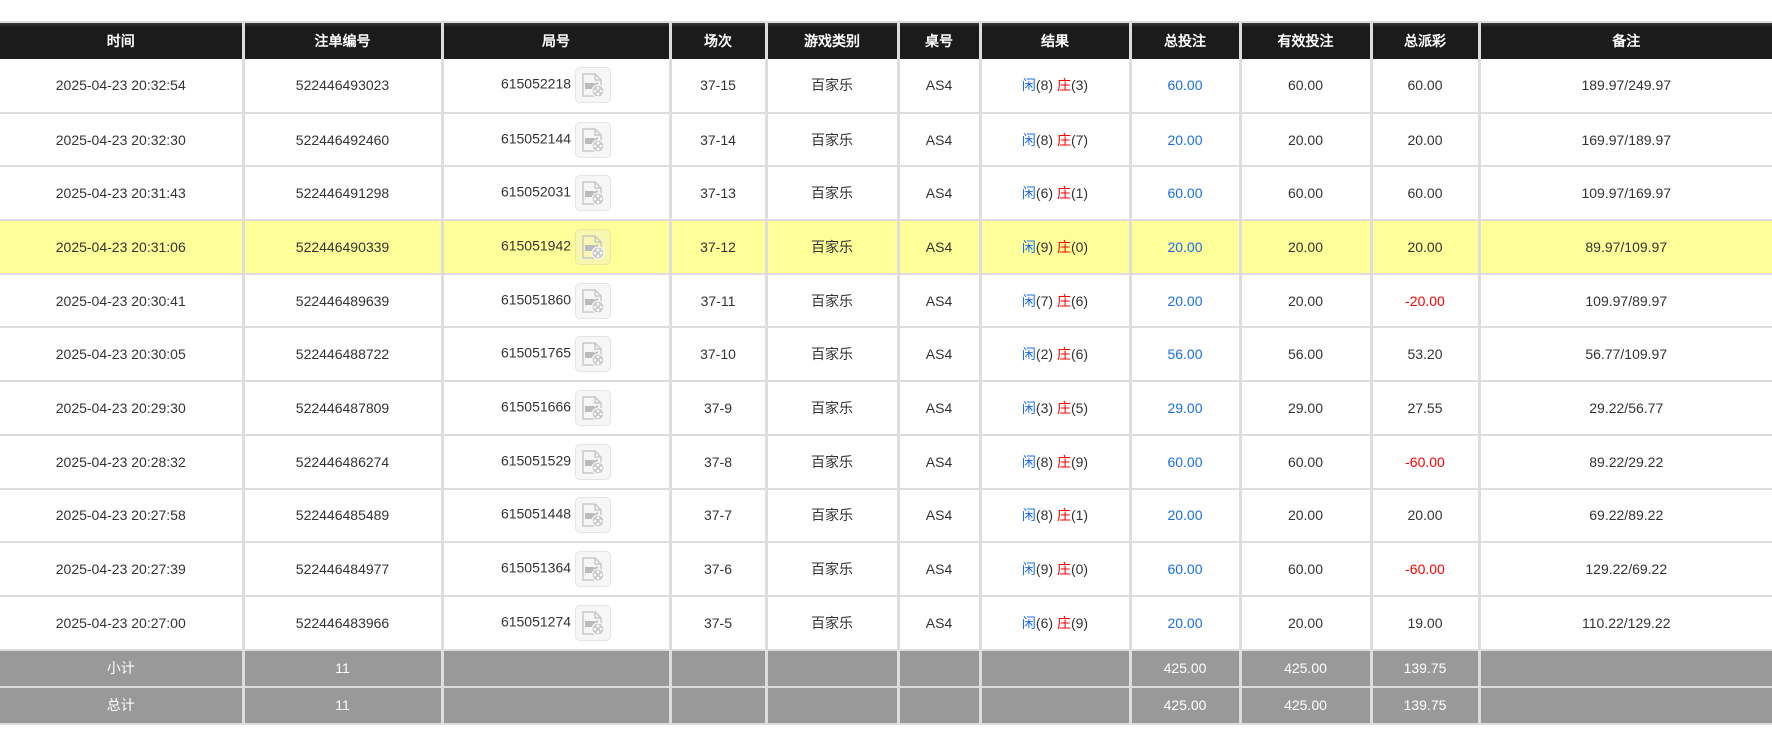  I want to click on cell-note: 189.97/249.97, so click(1624, 86).